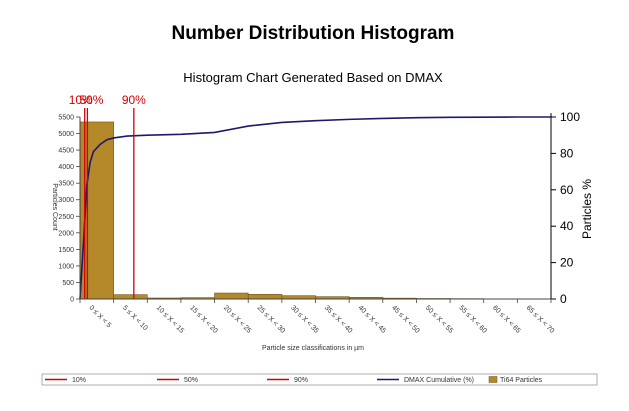 The image size is (629, 411). I want to click on x-axis-label: Particle size classifications in µm, so click(313, 348).